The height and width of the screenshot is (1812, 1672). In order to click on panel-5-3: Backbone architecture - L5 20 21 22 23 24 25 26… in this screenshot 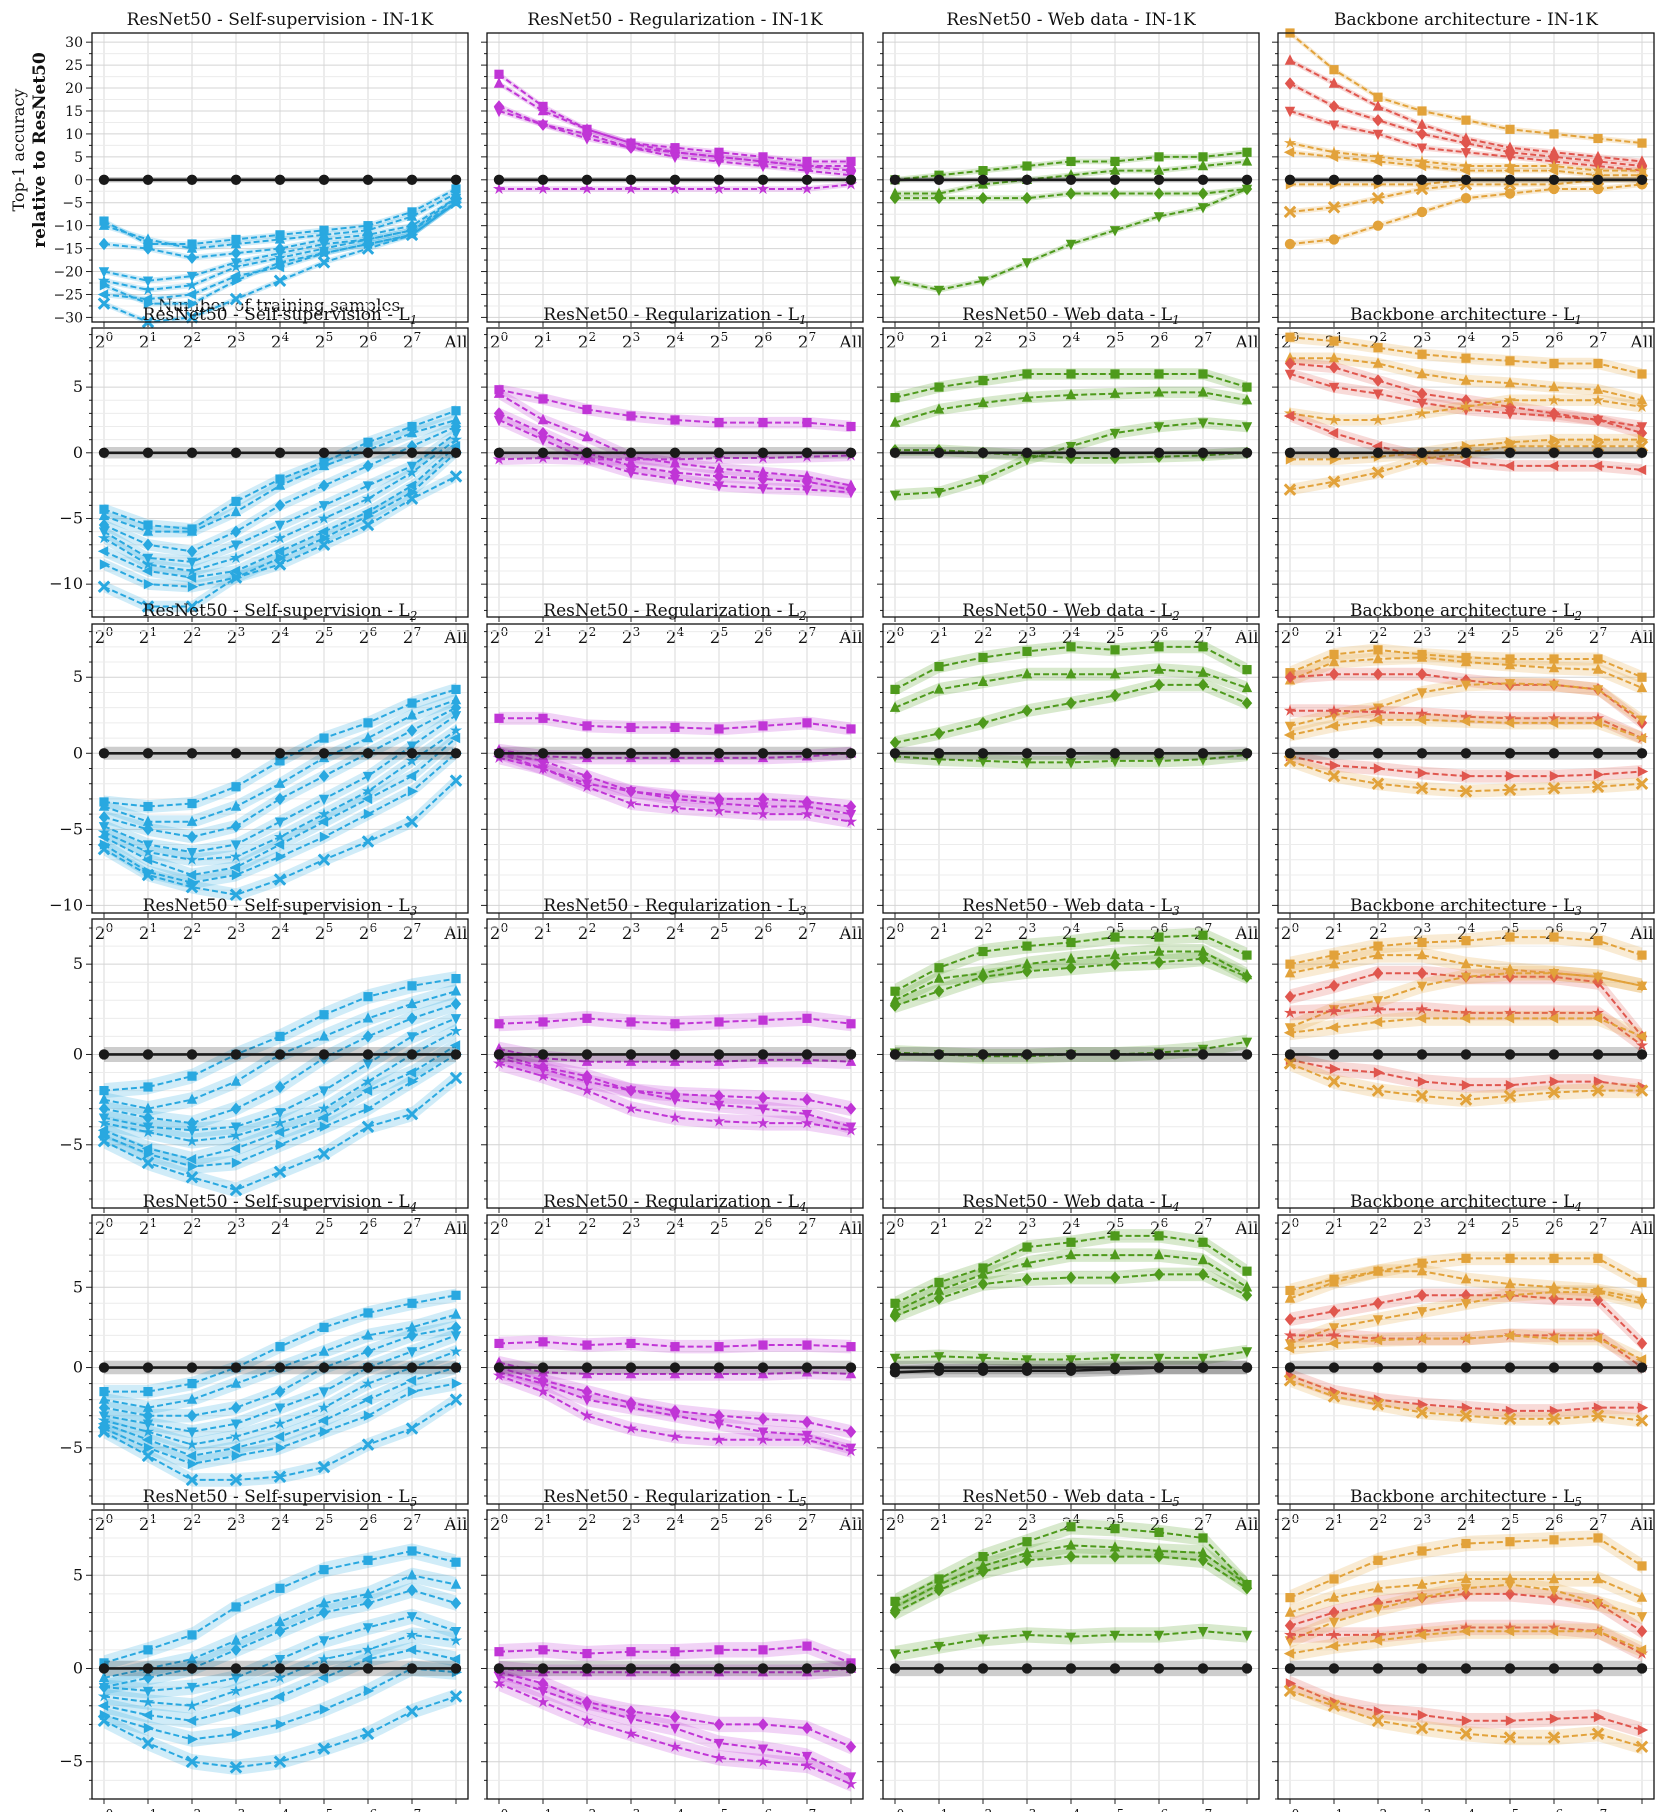, I will do `click(1463, 1649)`.